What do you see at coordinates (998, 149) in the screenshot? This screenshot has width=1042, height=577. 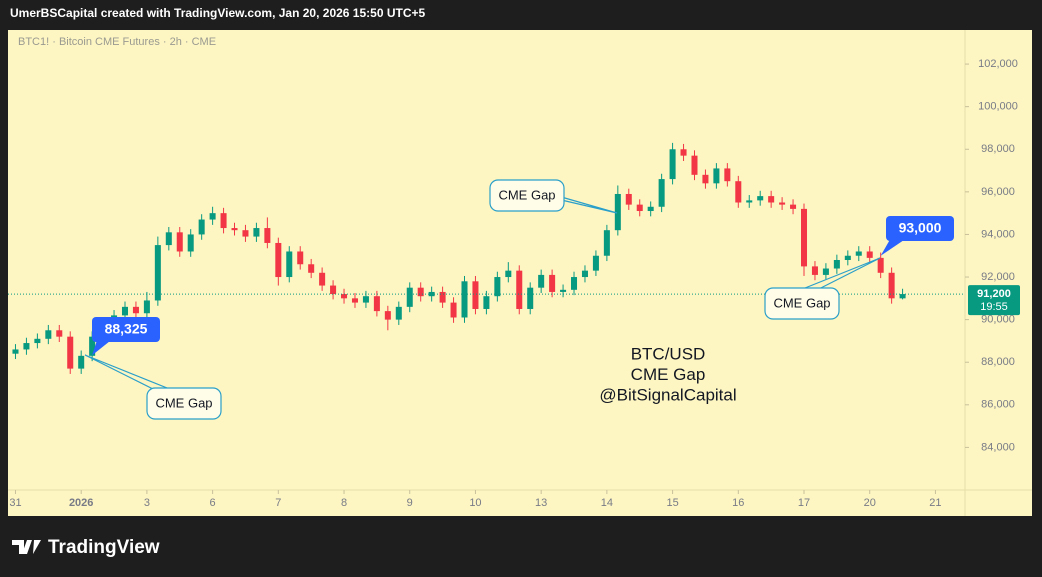 I see `y-tick-label: 98,000` at bounding box center [998, 149].